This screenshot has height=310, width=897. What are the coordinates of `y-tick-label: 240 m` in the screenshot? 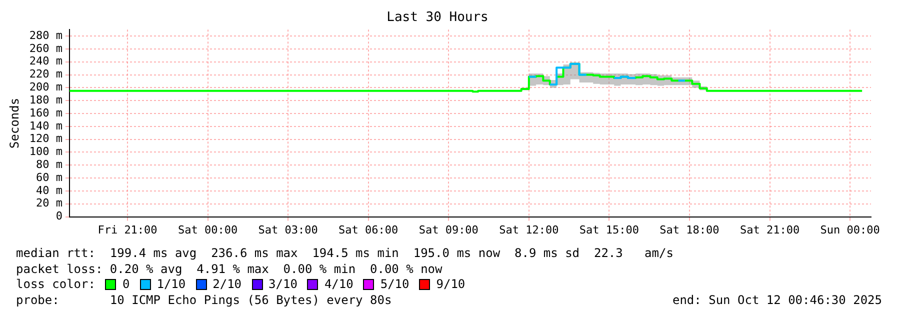 It's located at (46, 61).